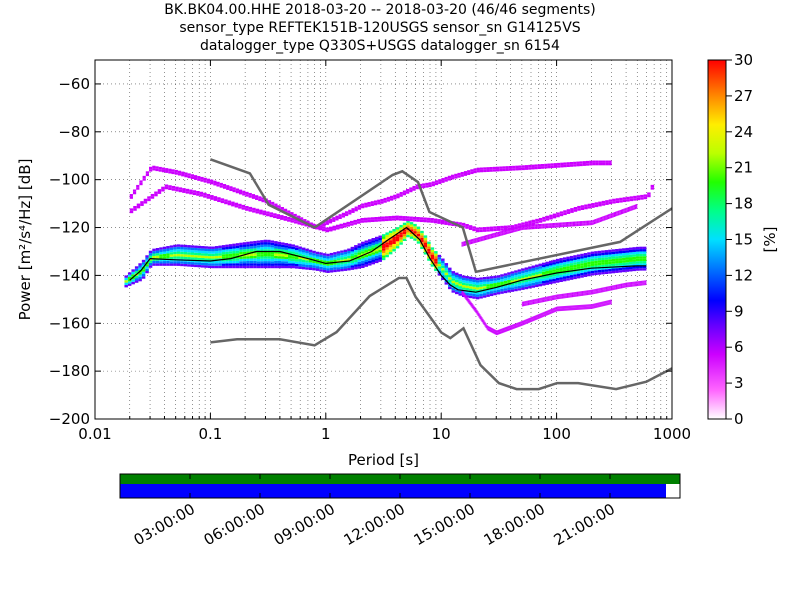 Image resolution: width=800 pixels, height=600 pixels. Describe the element at coordinates (743, 96) in the screenshot. I see `colorbar-tick-label: 27` at that location.